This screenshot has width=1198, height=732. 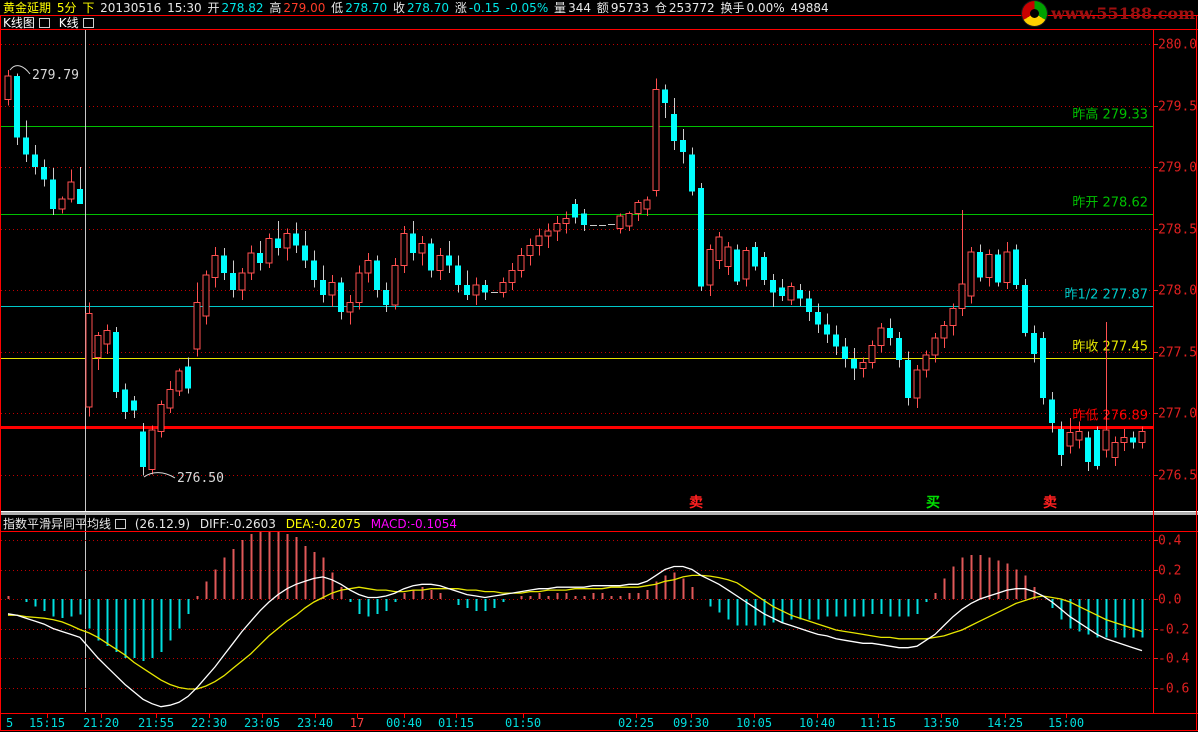 What do you see at coordinates (357, 723) in the screenshot?
I see `time-axis-label: 17` at bounding box center [357, 723].